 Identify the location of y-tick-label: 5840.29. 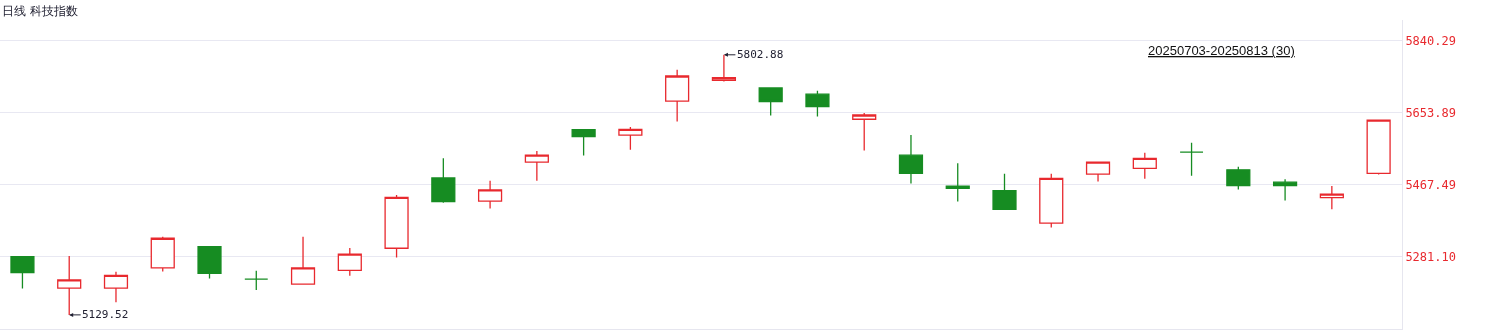
(1430, 40).